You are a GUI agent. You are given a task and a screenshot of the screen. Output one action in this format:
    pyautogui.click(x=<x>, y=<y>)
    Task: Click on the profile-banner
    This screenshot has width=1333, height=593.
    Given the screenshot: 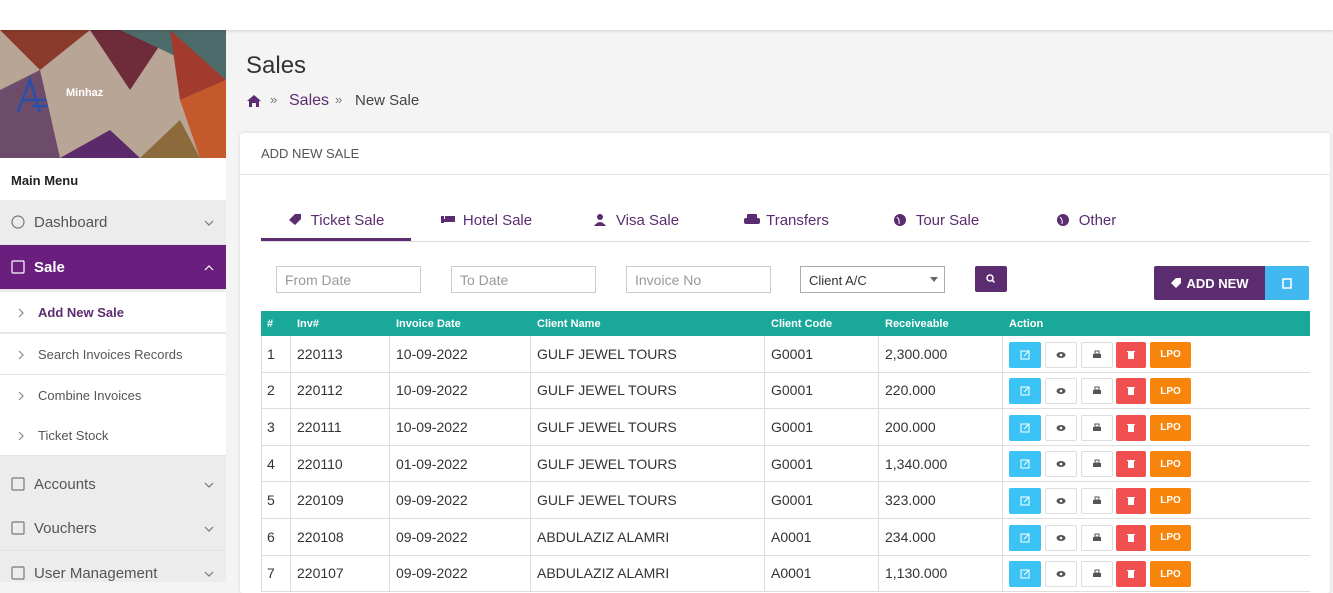 What is the action you would take?
    pyautogui.click(x=113, y=94)
    